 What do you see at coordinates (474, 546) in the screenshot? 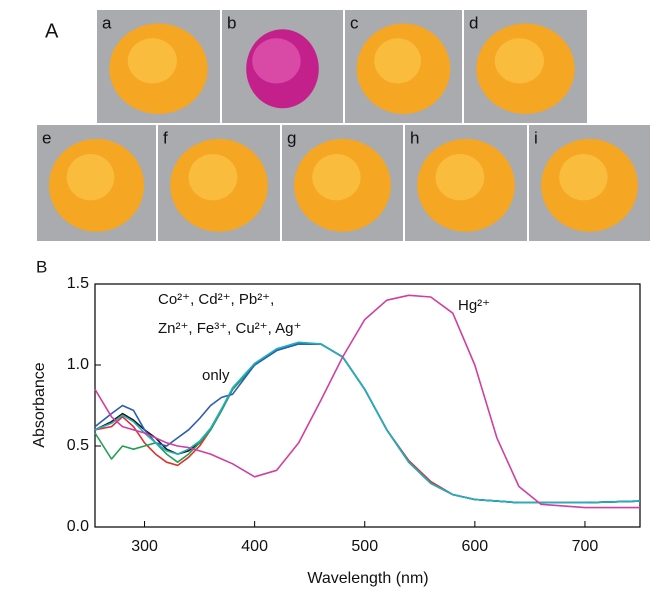
I see `x-tick-label: 600` at bounding box center [474, 546].